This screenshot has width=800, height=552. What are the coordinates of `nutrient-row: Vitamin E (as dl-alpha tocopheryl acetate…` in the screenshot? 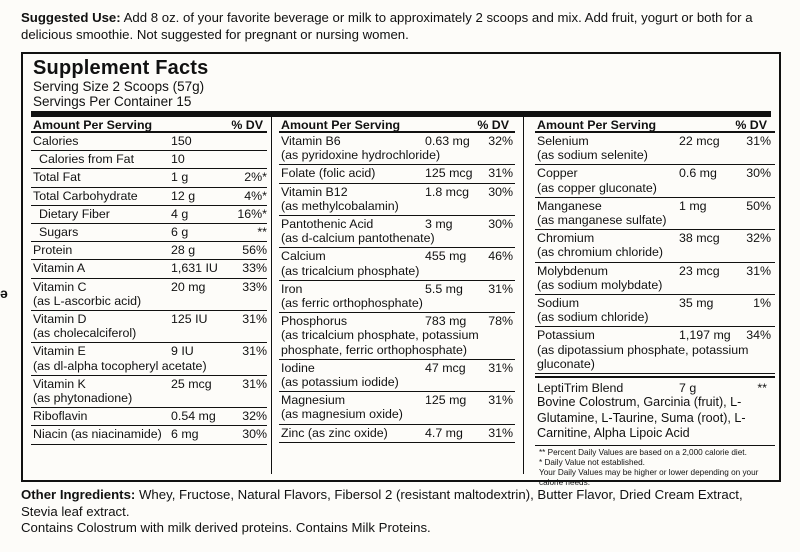 It's located at (149, 359).